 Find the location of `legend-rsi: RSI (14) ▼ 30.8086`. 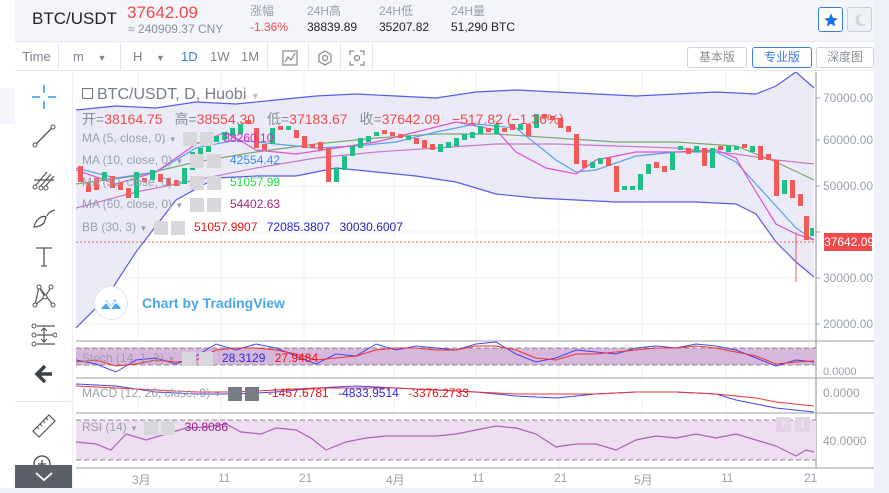

legend-rsi: RSI (14) ▼ 30.8086 is located at coordinates (155, 427).